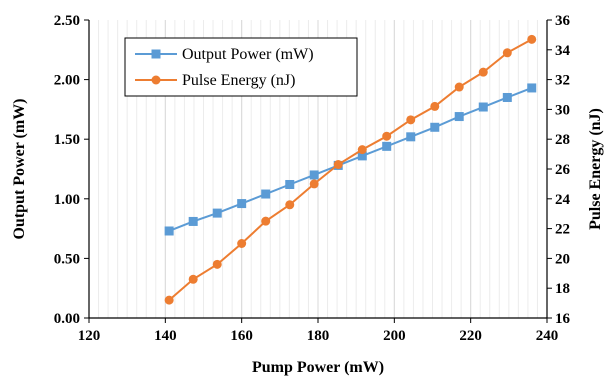 This screenshot has height=380, width=609. I want to click on legend: Output Power (mW) Pulse Energy (nJ), so click(241, 67).